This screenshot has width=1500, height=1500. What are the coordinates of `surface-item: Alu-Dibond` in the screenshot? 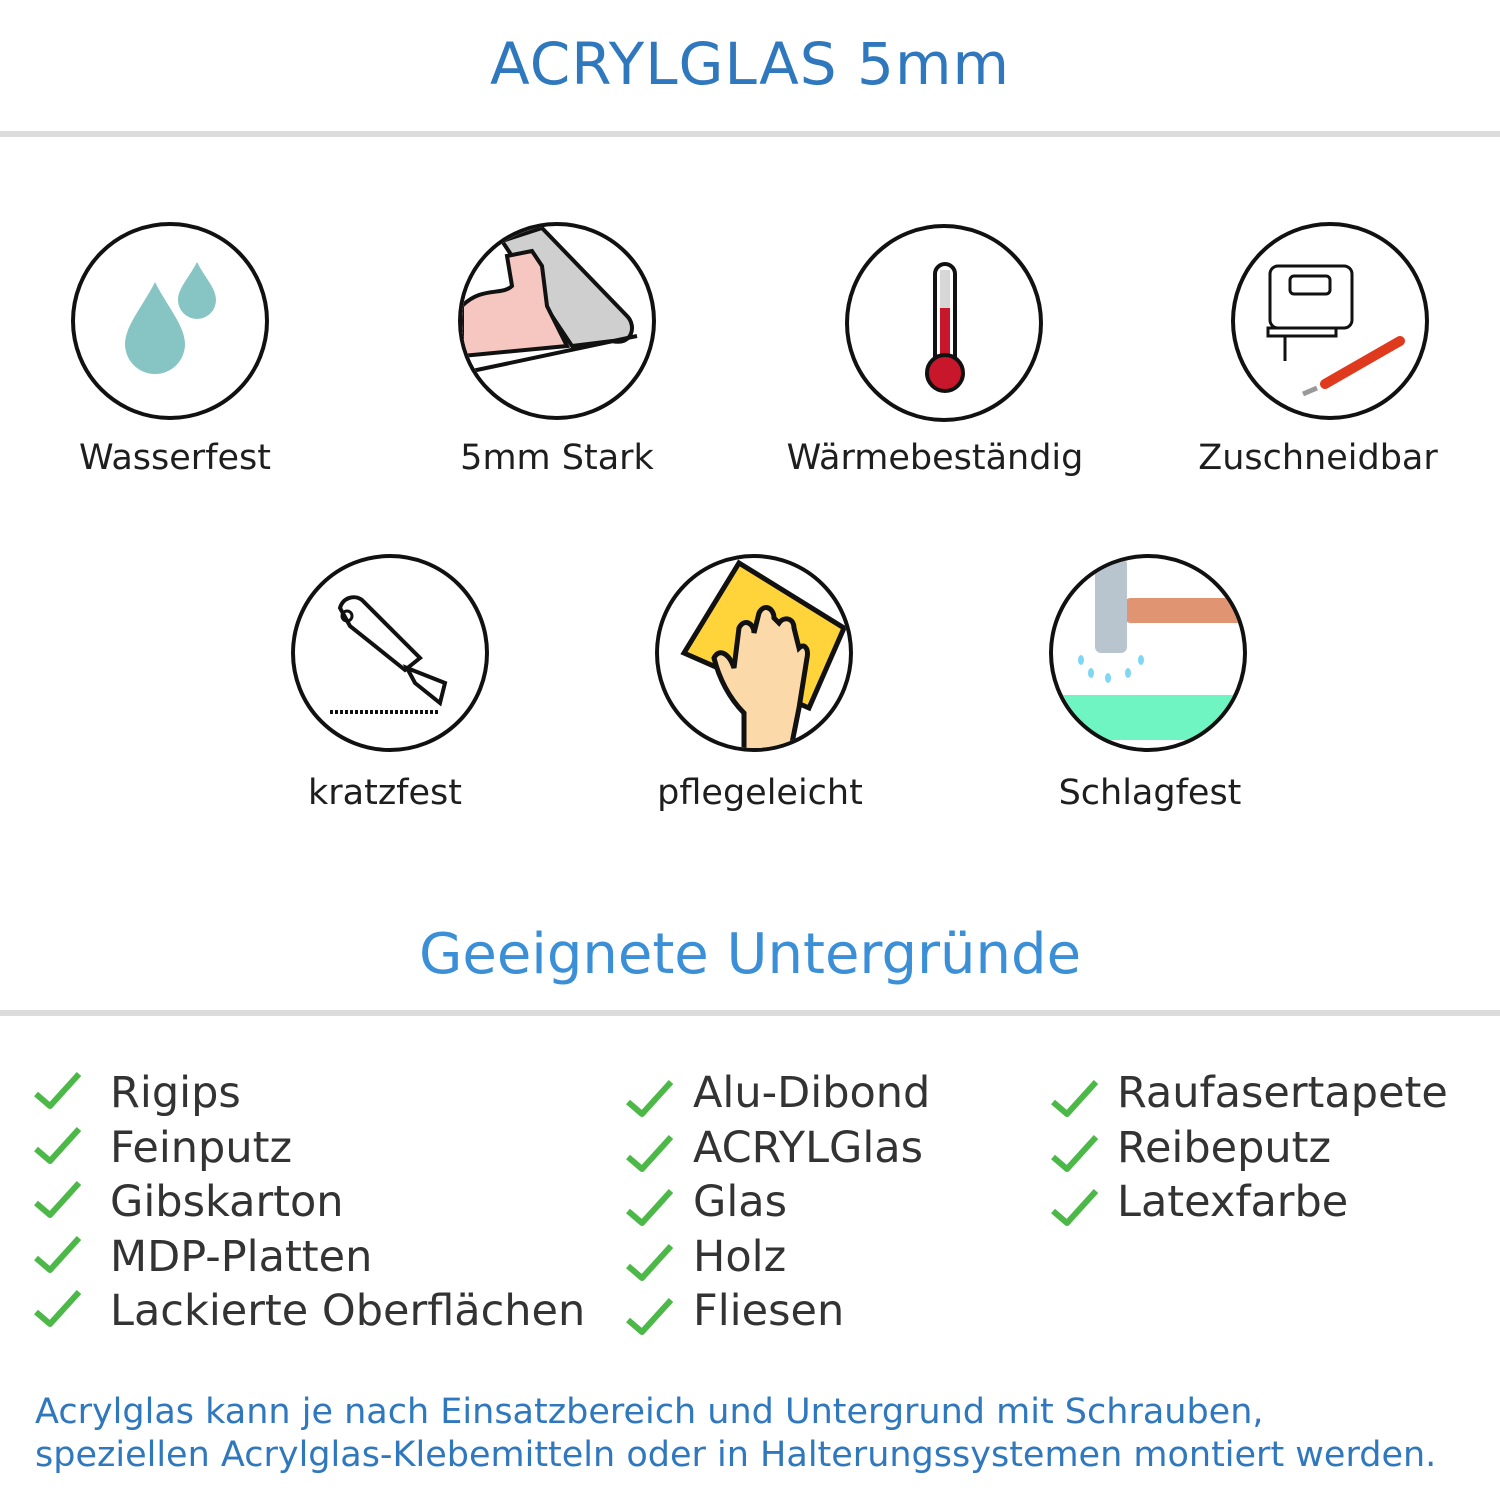 It's located at (812, 1093).